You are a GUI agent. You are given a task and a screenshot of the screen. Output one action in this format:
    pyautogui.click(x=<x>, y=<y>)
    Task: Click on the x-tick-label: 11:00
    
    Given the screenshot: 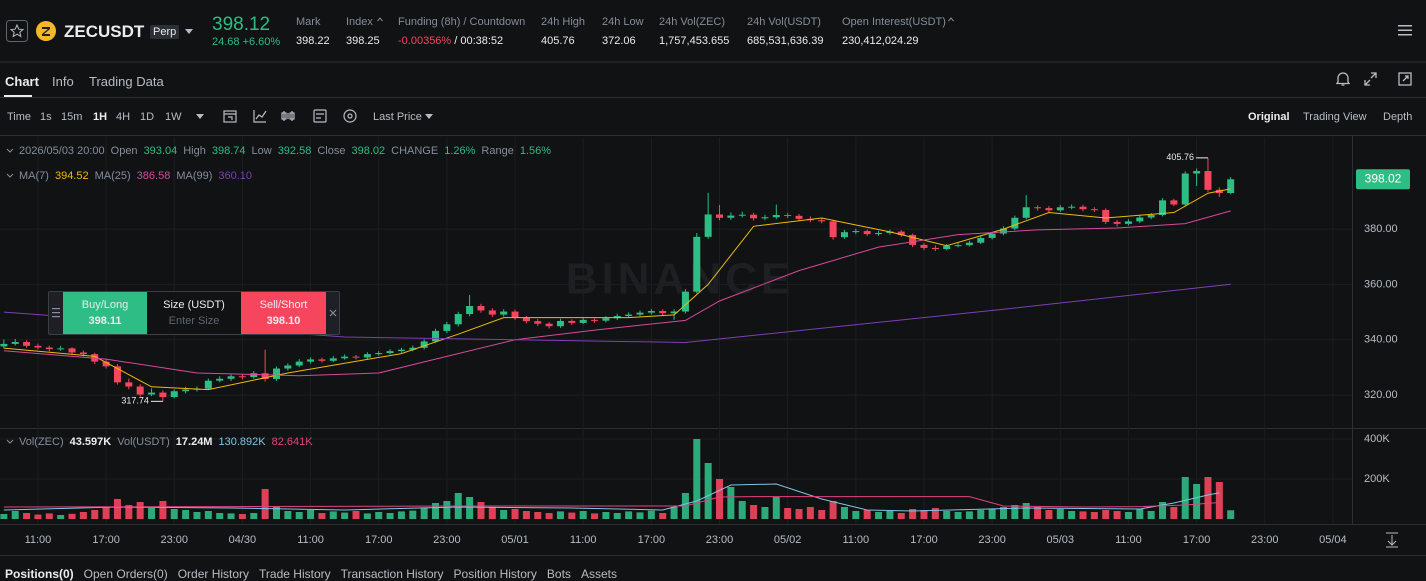 What is the action you would take?
    pyautogui.click(x=310, y=540)
    